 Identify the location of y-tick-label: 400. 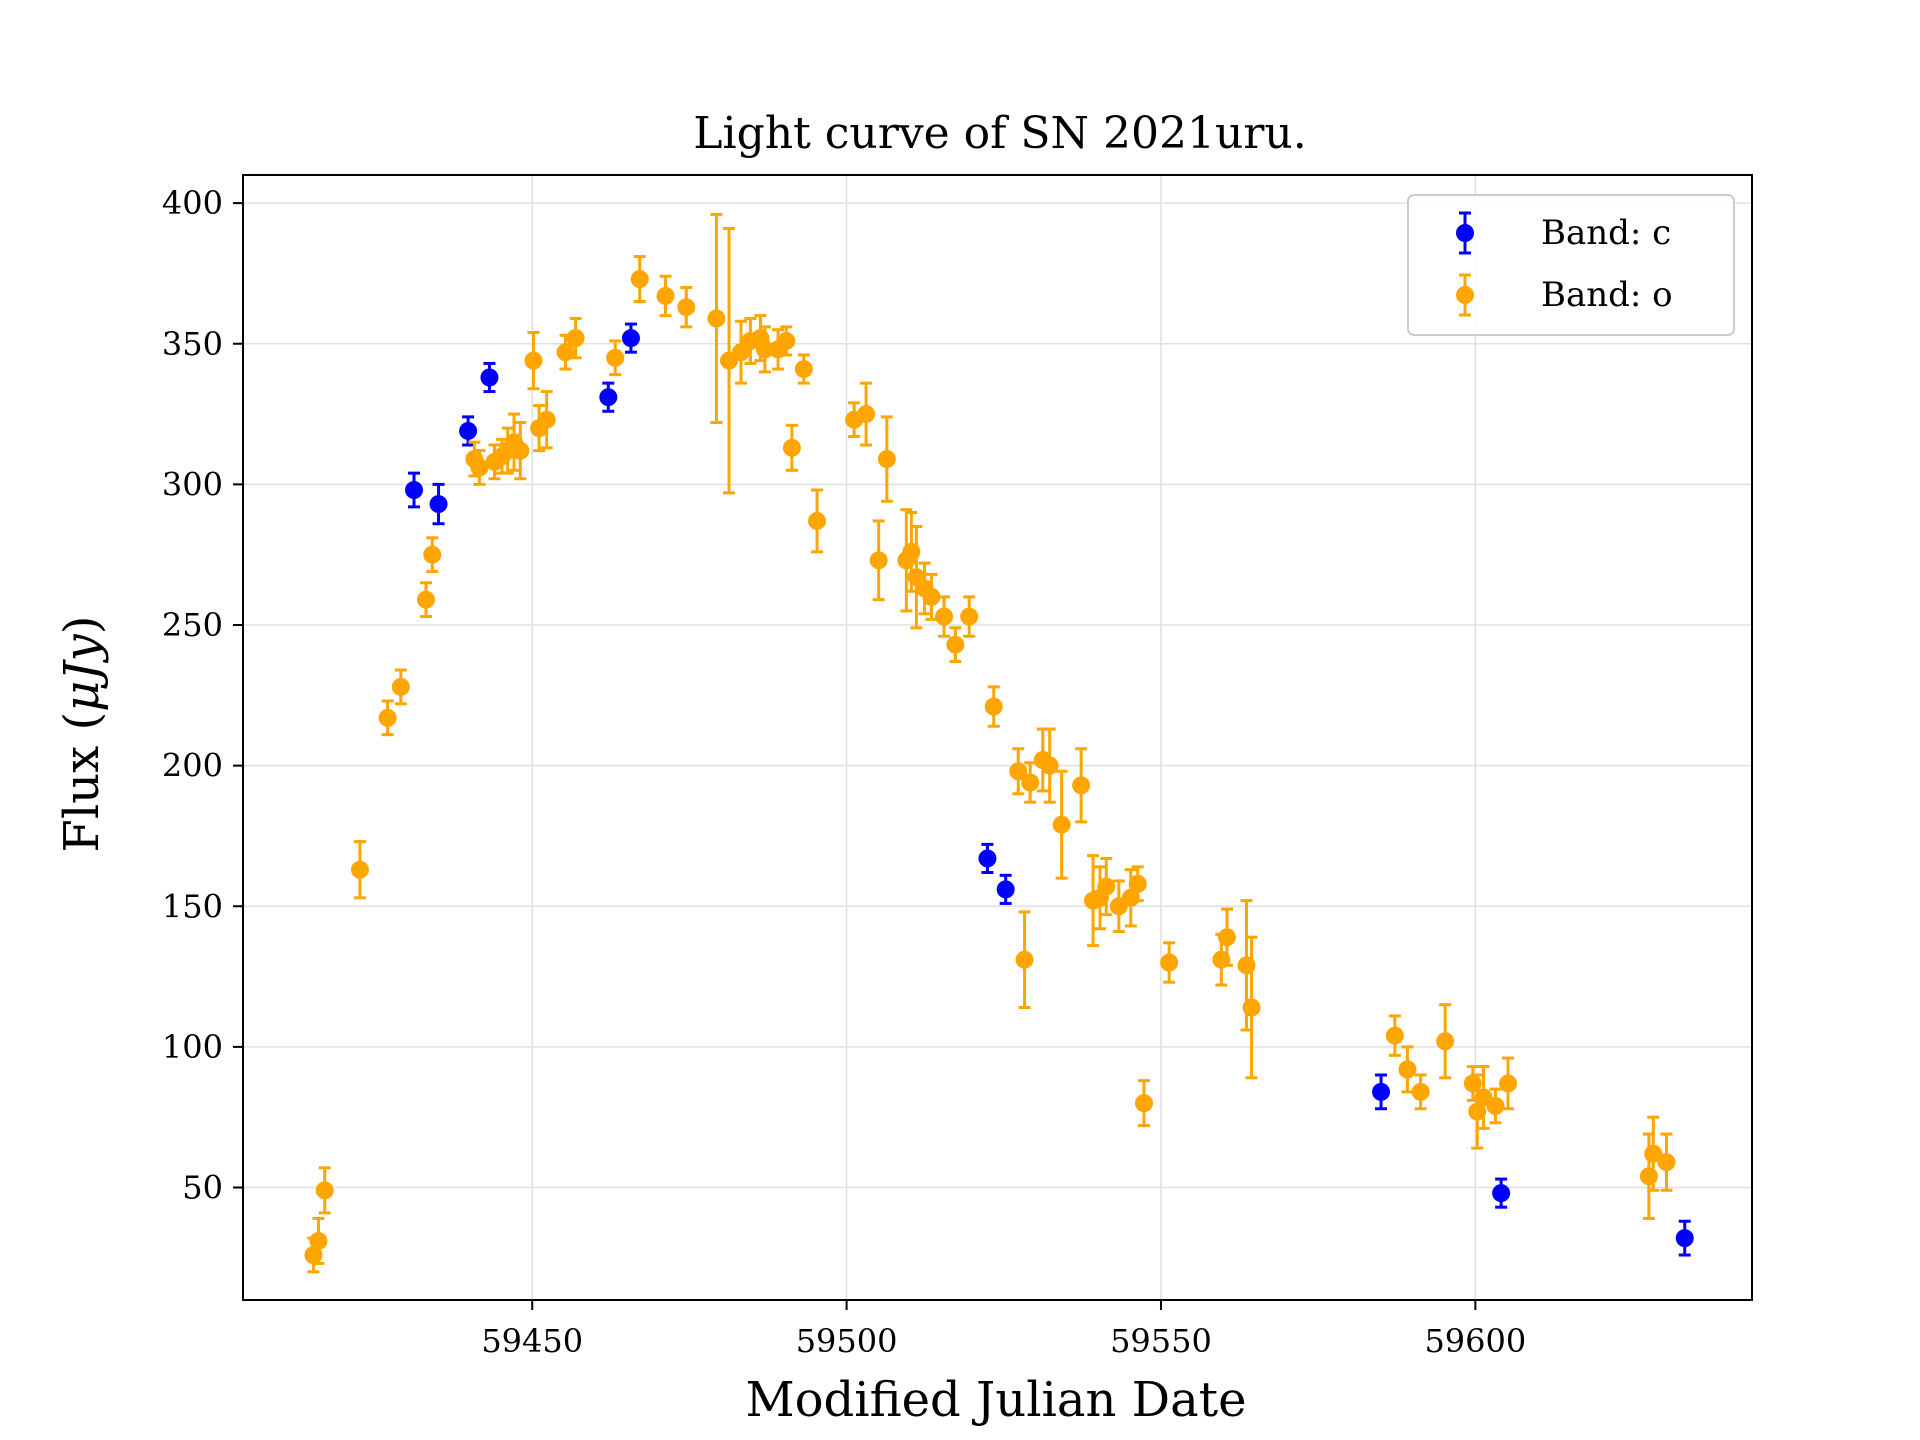
(192, 203).